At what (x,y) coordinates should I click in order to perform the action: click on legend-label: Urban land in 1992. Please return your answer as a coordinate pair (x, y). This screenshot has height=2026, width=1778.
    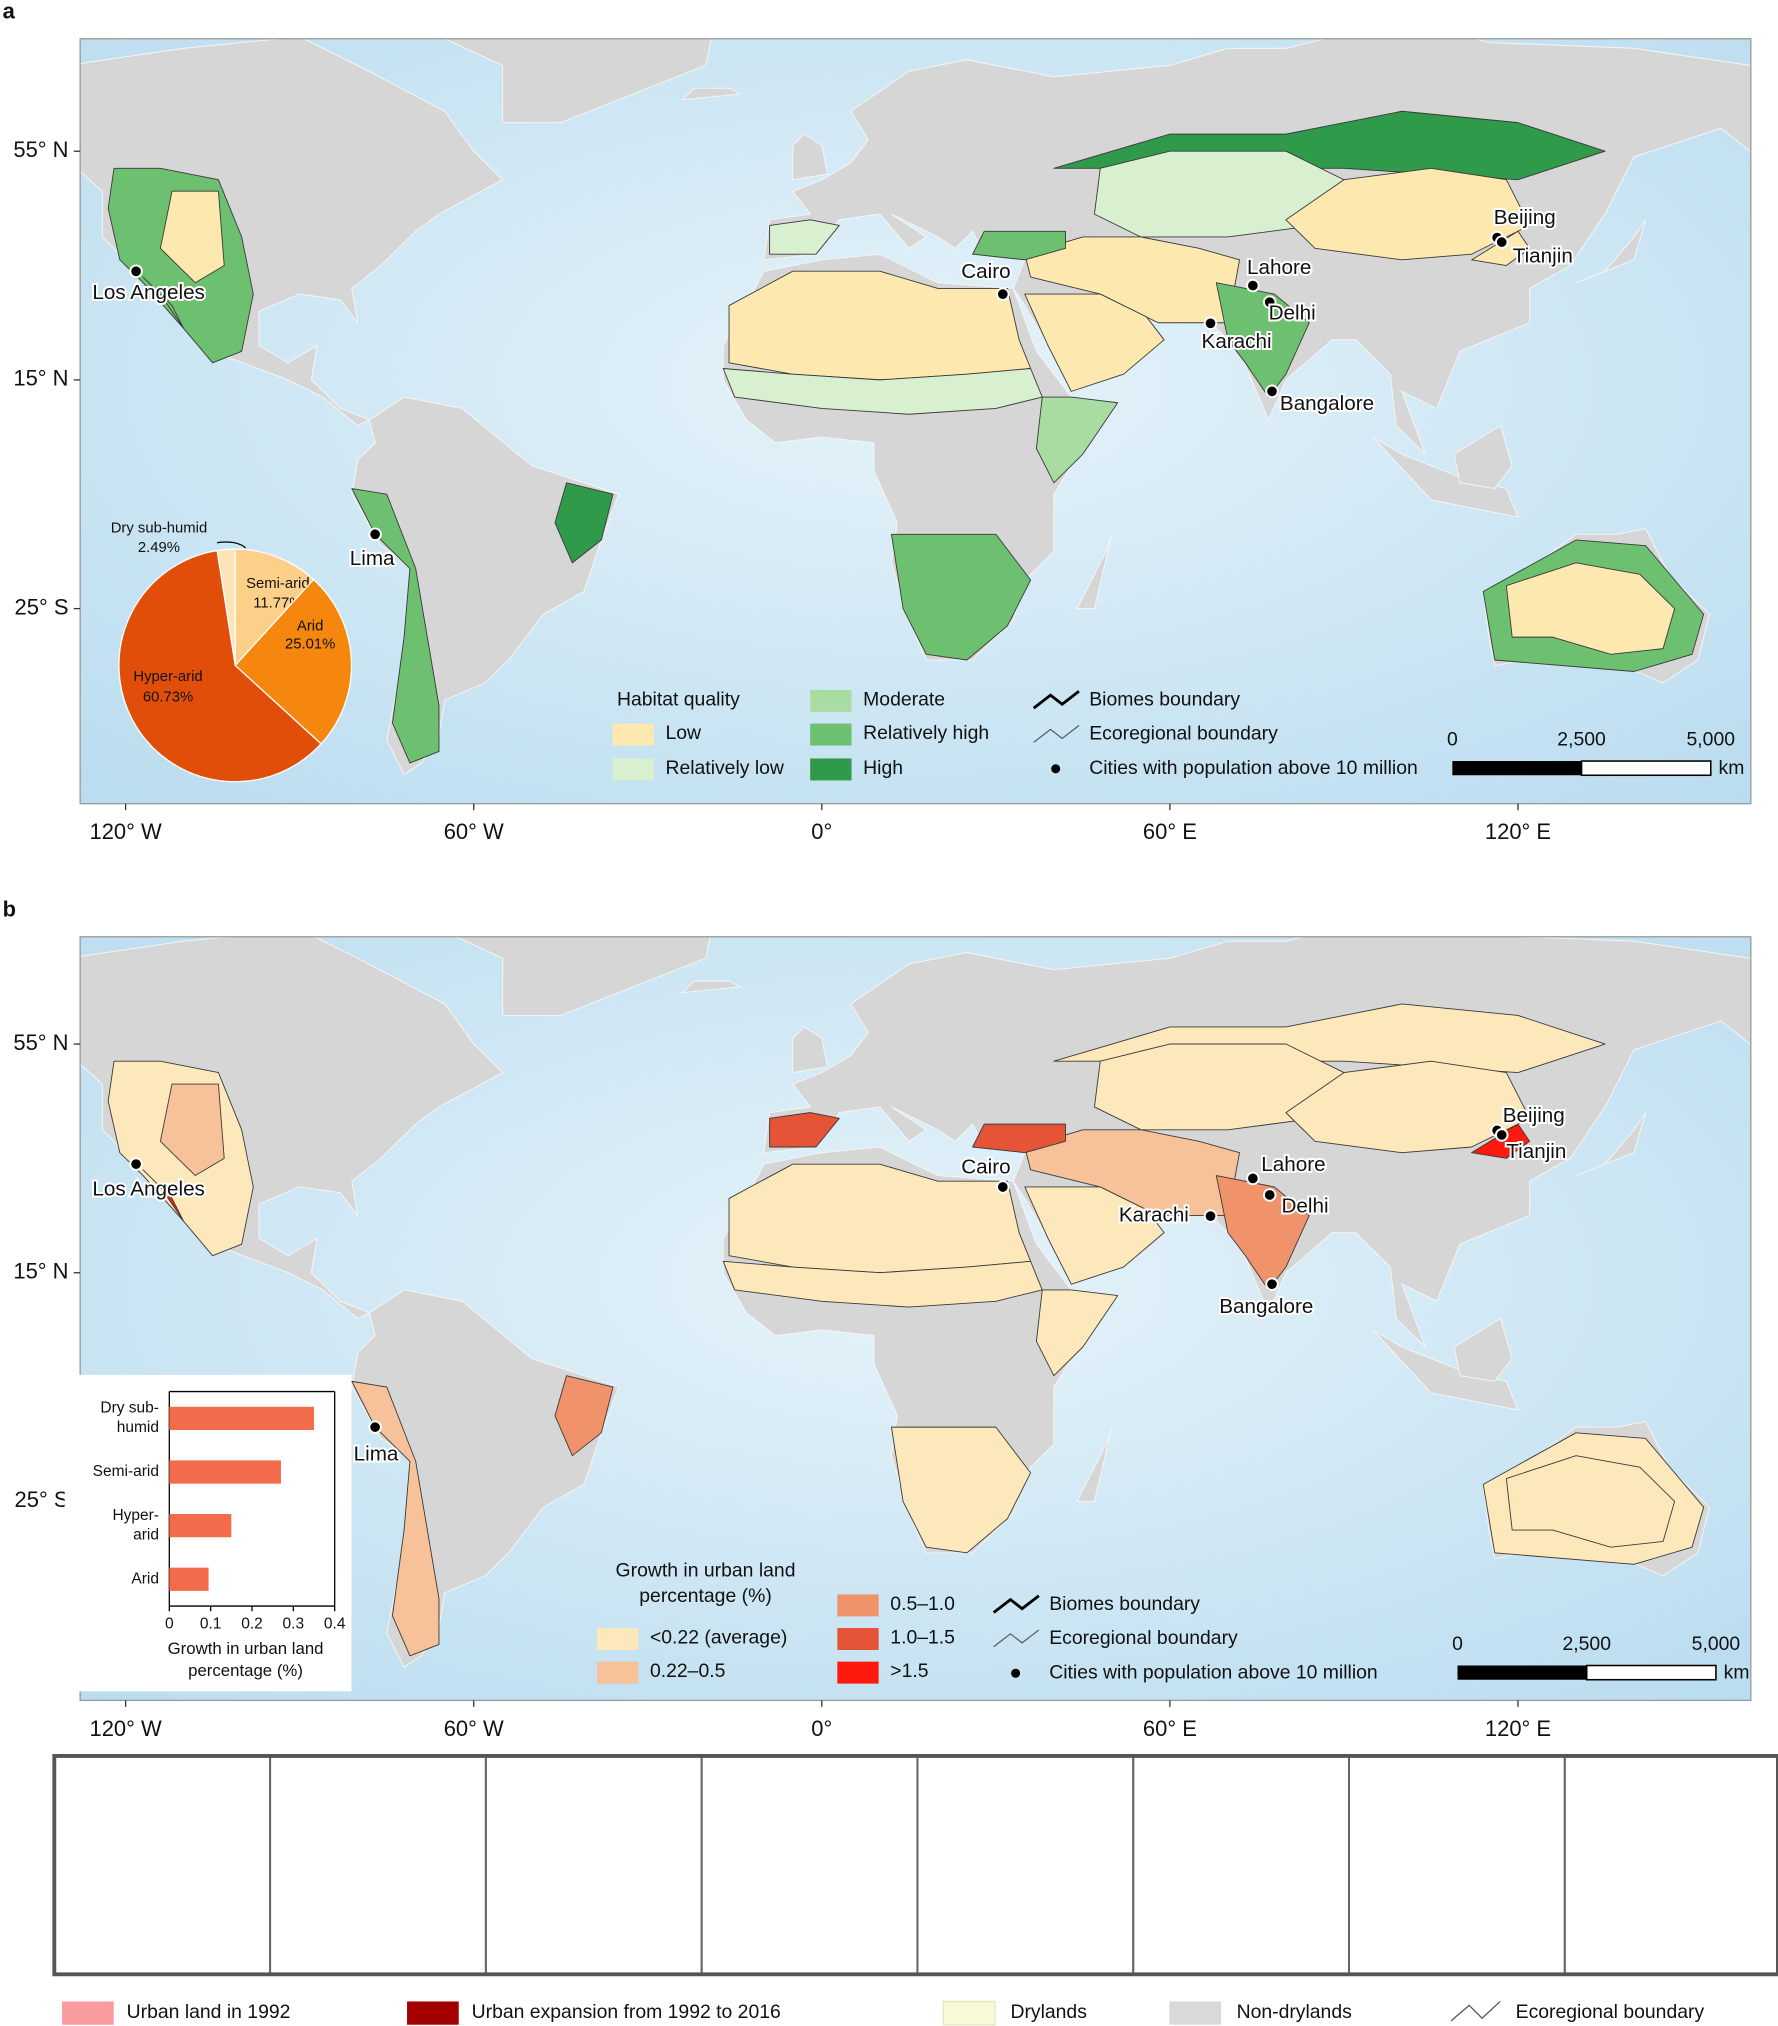
    Looking at the image, I should click on (209, 2012).